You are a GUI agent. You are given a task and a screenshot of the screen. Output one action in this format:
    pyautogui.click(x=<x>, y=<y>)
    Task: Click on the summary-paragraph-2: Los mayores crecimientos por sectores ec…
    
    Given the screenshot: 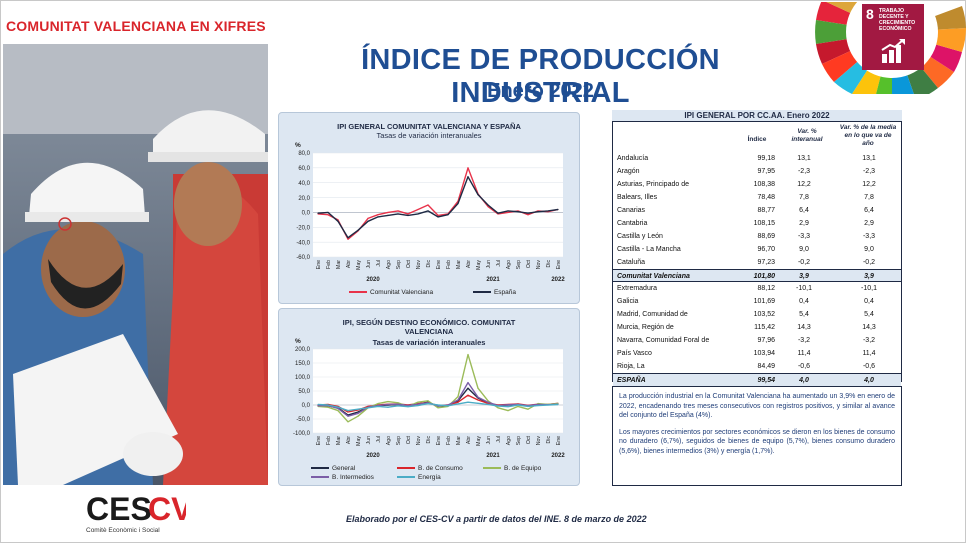 What is the action you would take?
    pyautogui.click(x=757, y=441)
    